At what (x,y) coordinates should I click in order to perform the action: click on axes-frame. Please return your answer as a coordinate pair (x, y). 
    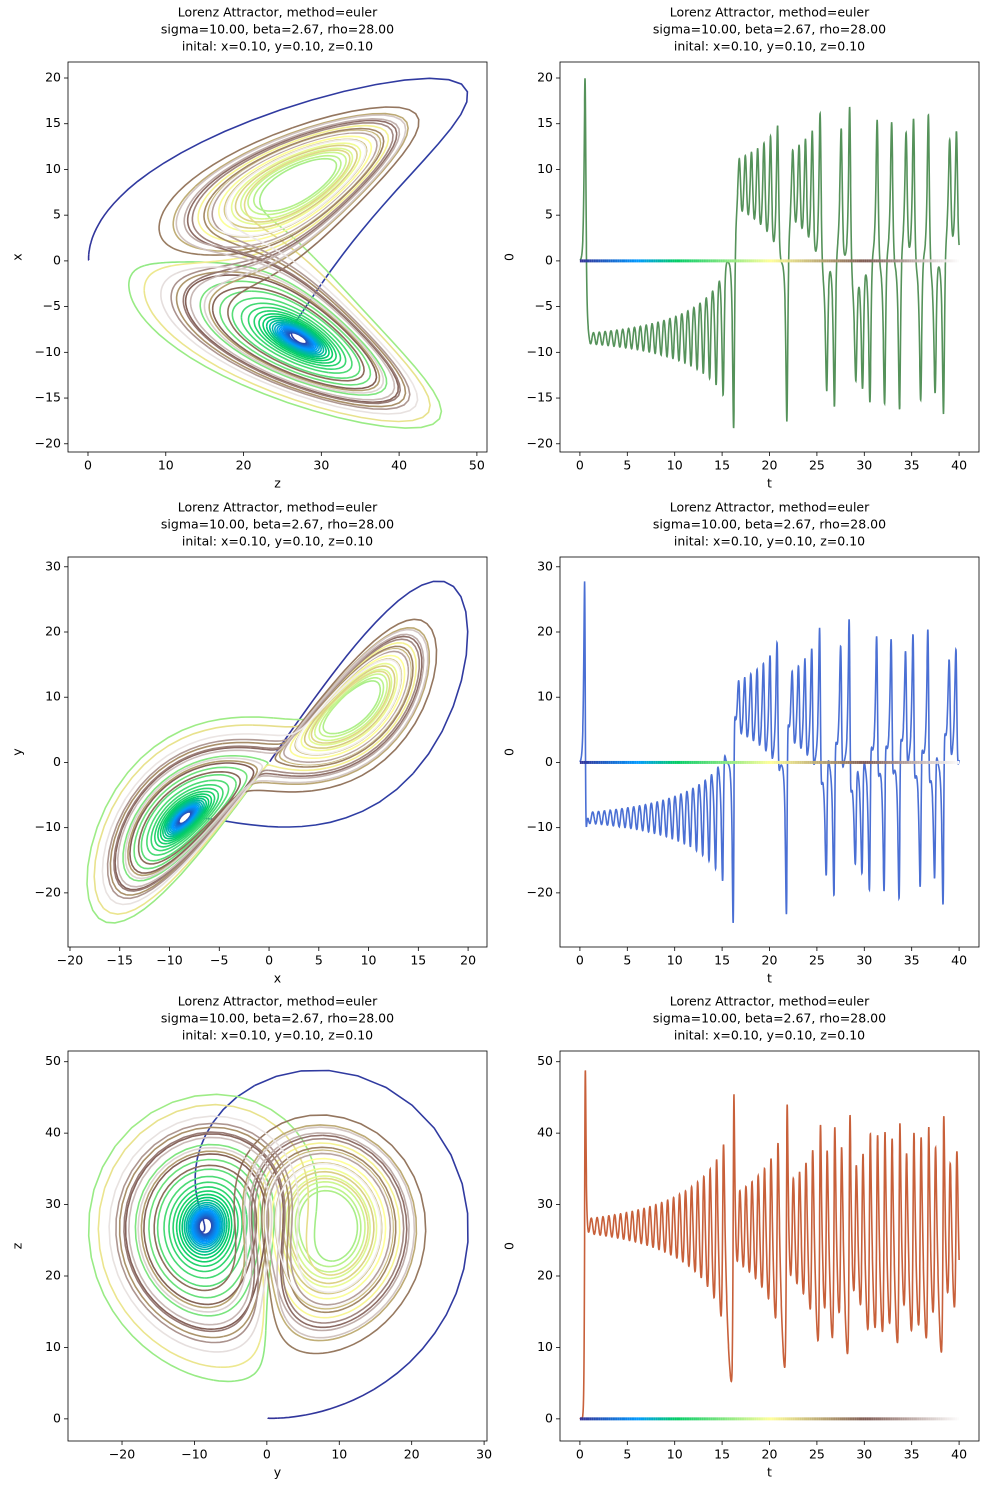
    Looking at the image, I should click on (769, 752).